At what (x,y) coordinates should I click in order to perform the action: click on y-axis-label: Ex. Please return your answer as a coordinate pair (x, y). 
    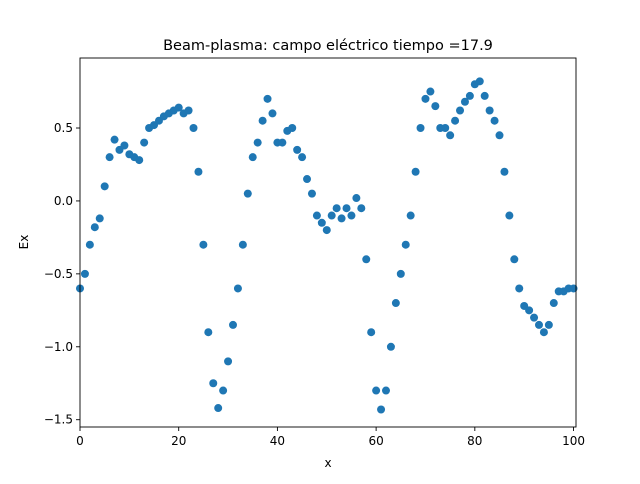
    Looking at the image, I should click on (24, 242).